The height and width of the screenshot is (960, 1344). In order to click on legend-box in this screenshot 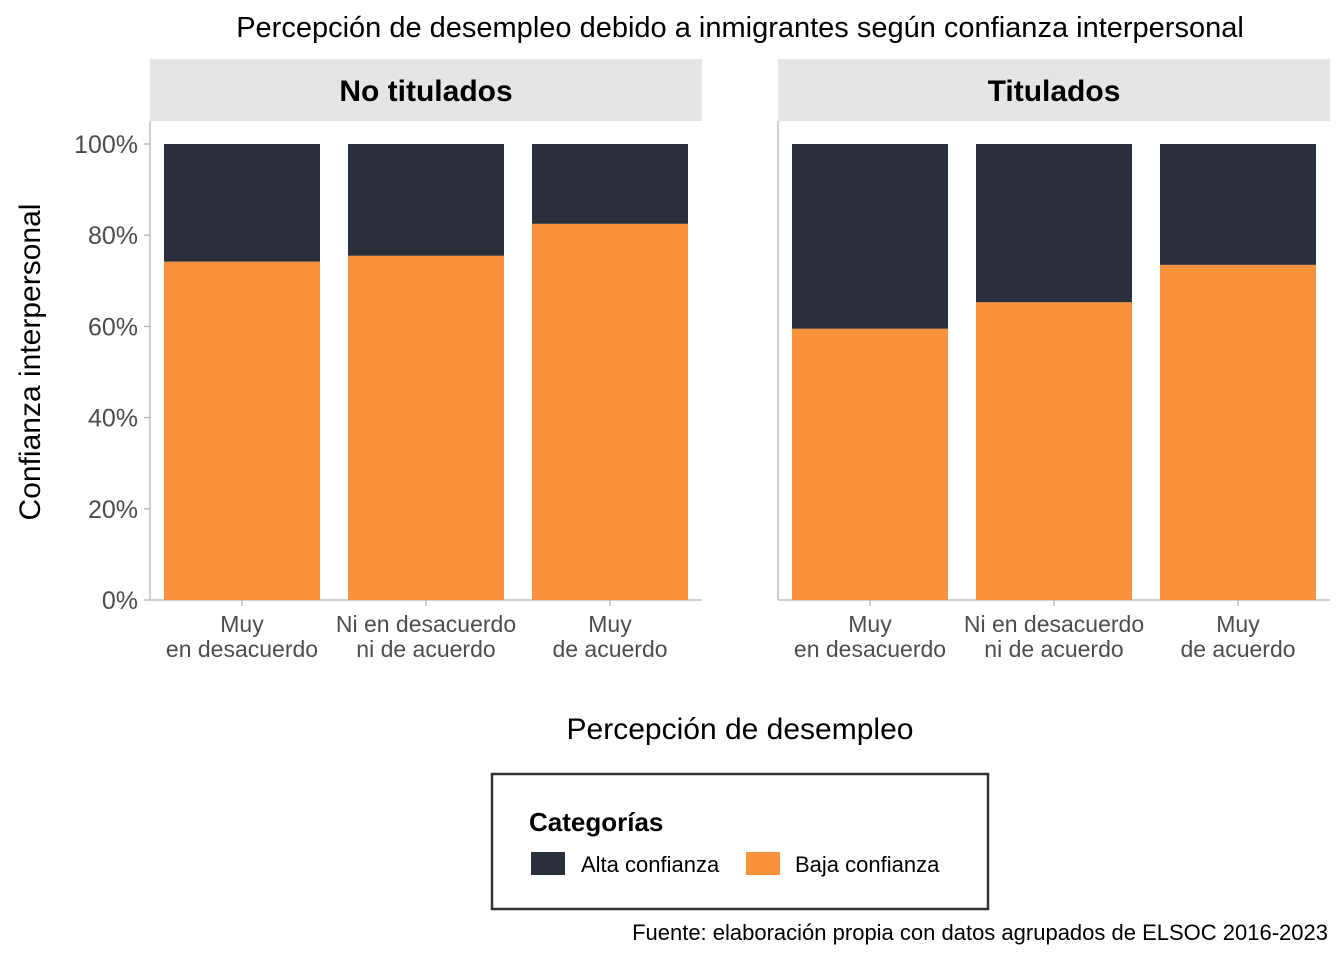, I will do `click(740, 841)`.